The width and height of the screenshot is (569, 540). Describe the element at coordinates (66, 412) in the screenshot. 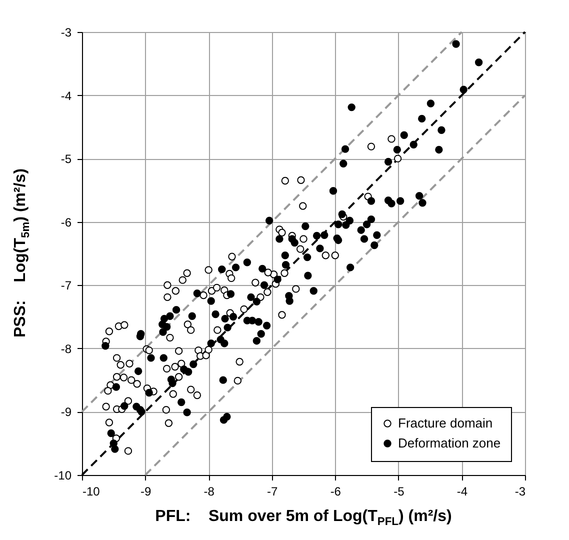

I see `y-tick-label: -9` at that location.